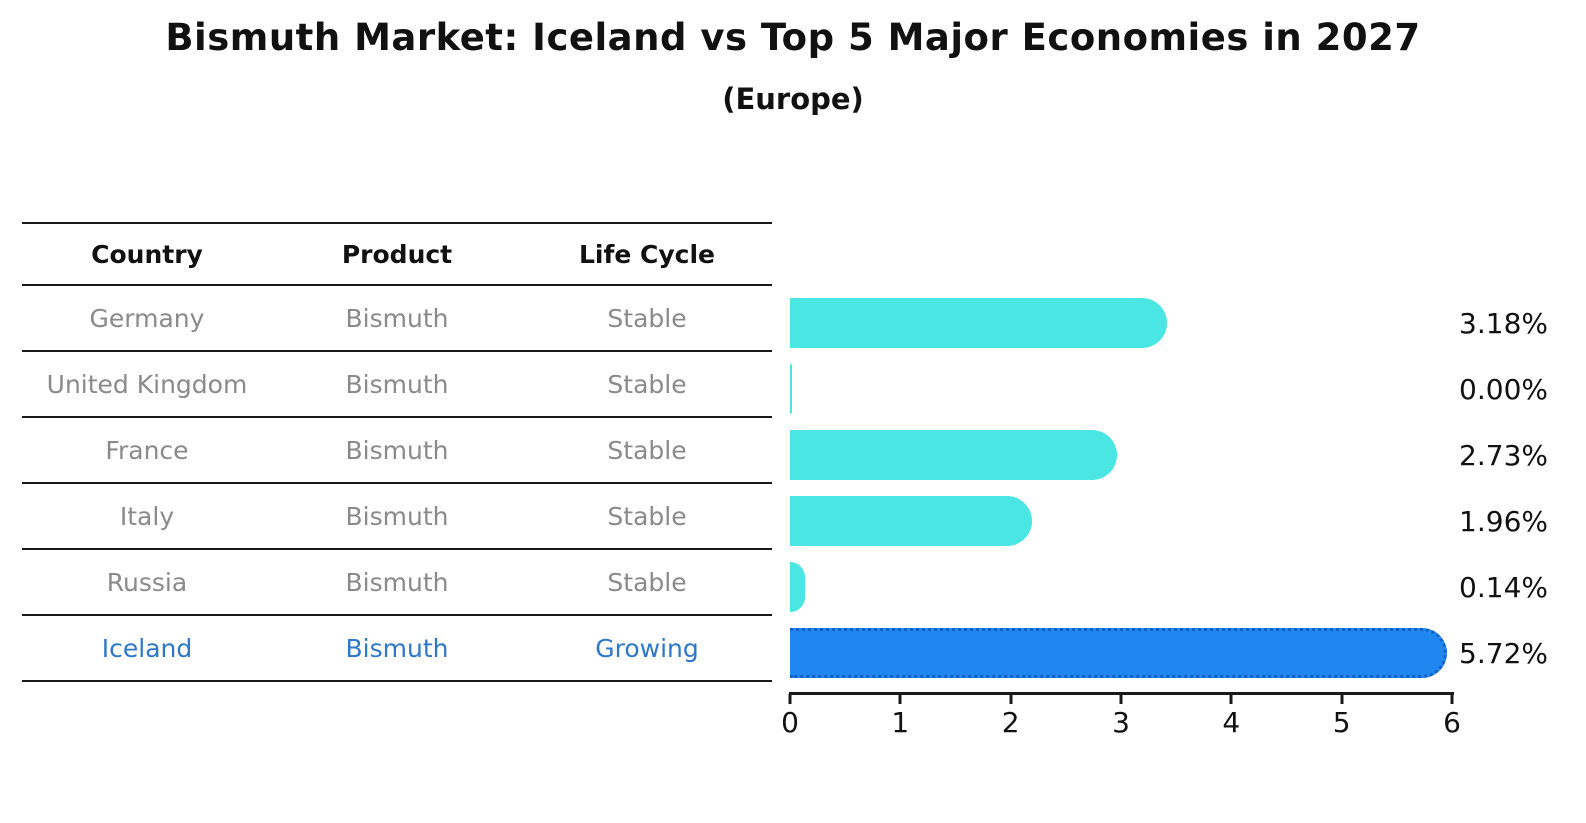  I want to click on table-row: United Kingdom Bismuth Stable, so click(397, 385).